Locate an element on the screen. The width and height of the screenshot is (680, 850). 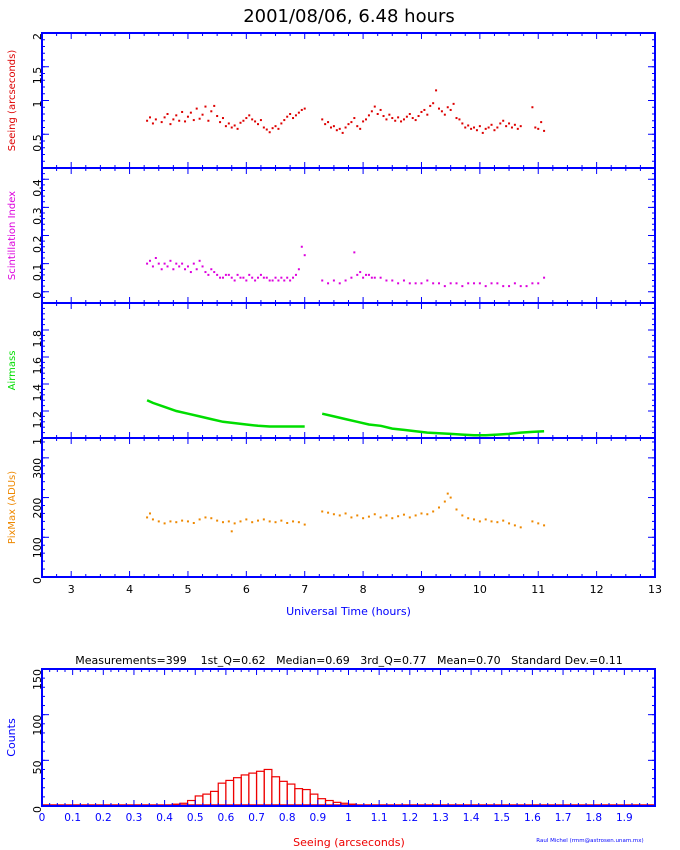
x-tick-label: 1.9 is located at coordinates (624, 818).